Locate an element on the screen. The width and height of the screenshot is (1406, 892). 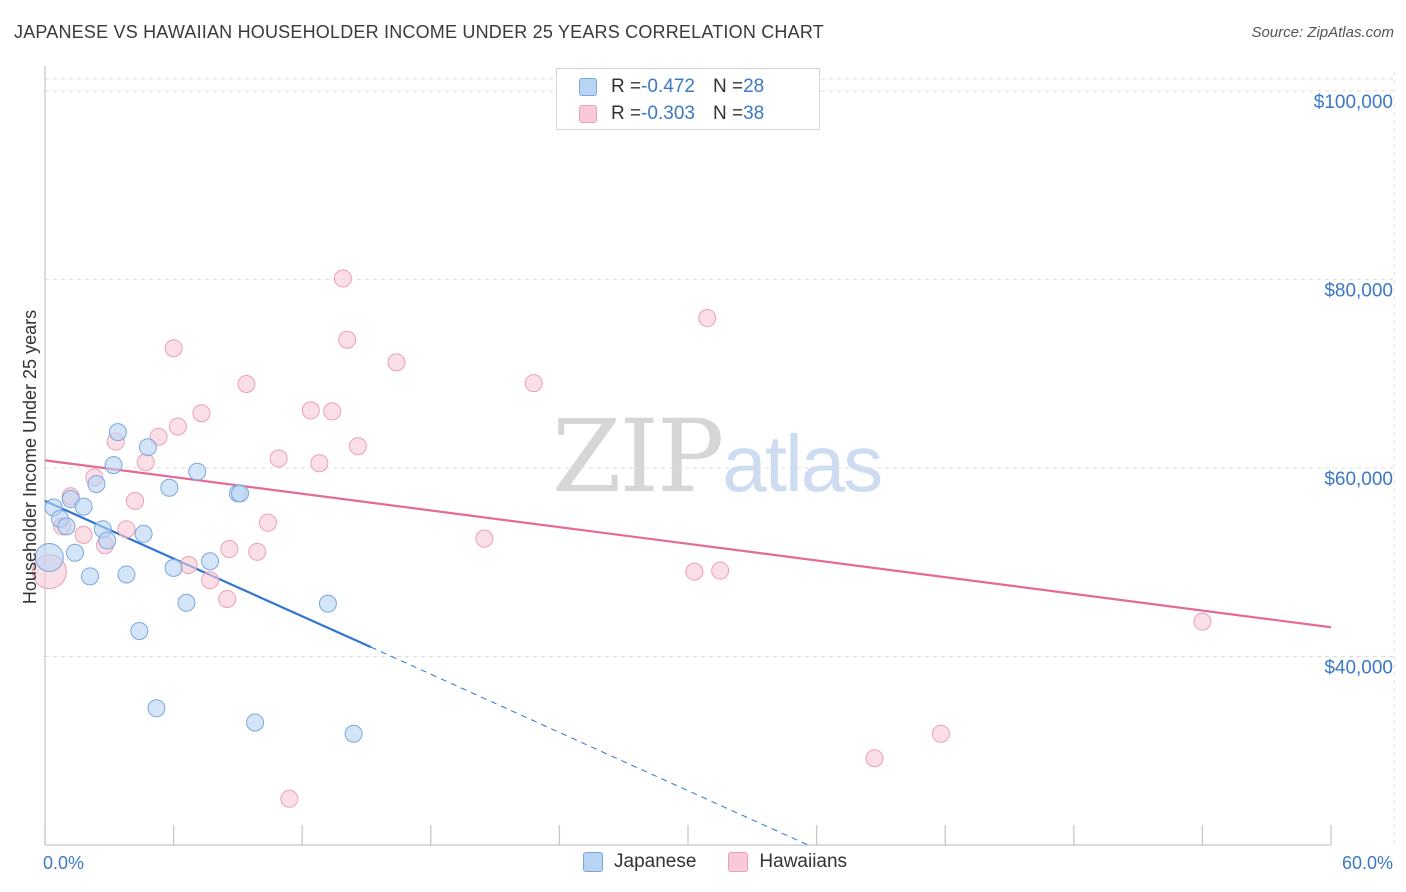
y-tick-label: $40,000 is located at coordinates (1358, 667).